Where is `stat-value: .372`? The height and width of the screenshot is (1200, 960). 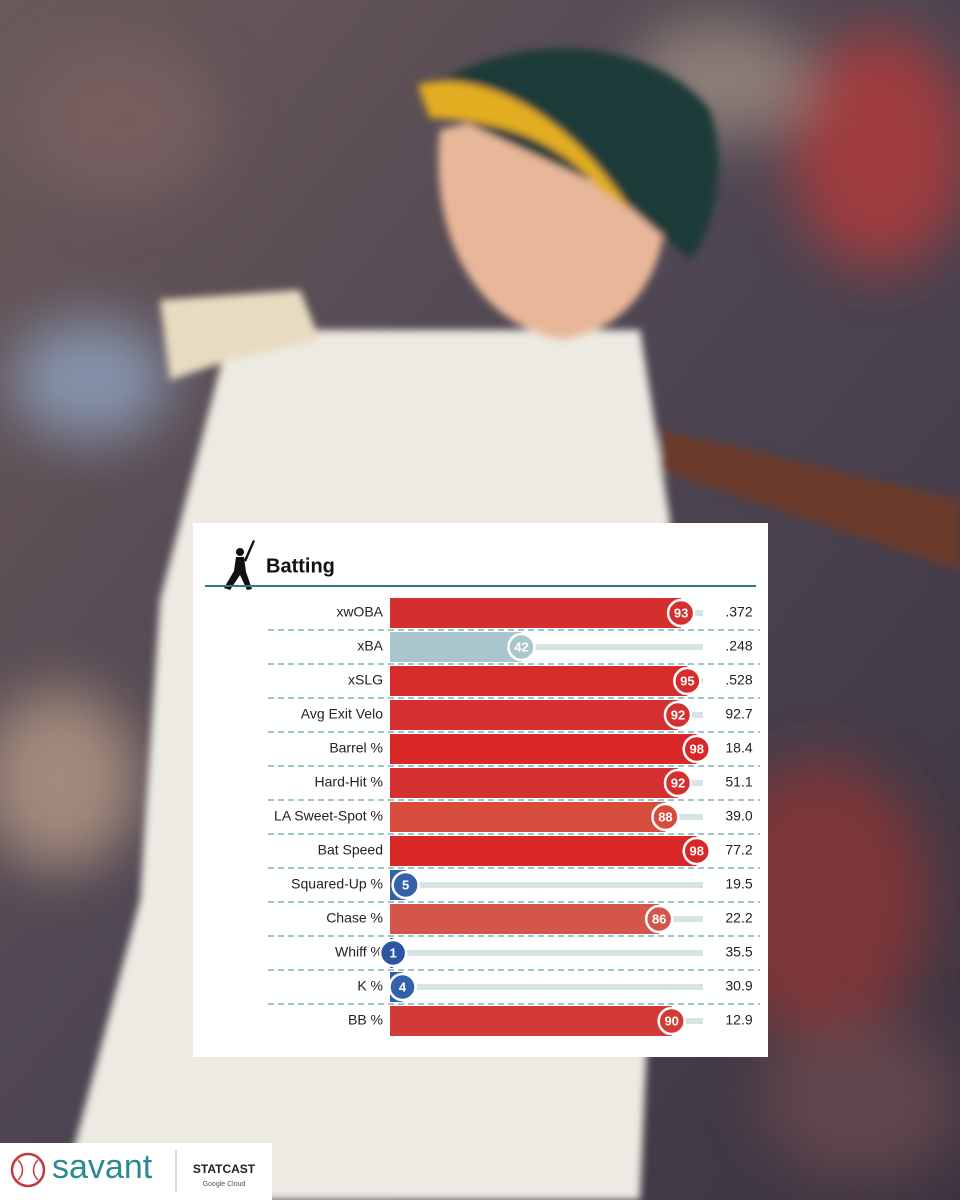 stat-value: .372 is located at coordinates (738, 612).